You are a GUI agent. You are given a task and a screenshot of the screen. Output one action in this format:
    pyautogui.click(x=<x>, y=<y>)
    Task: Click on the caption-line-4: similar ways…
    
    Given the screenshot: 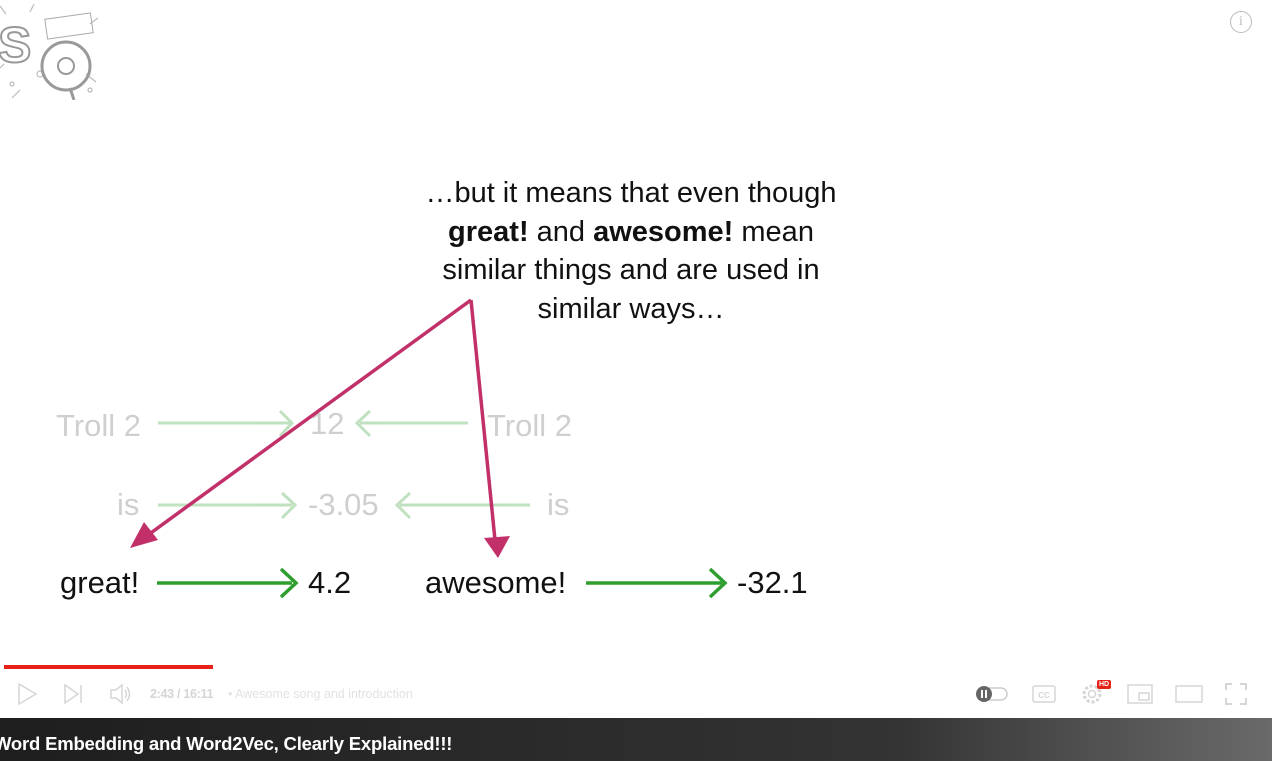 What is the action you would take?
    pyautogui.click(x=631, y=308)
    